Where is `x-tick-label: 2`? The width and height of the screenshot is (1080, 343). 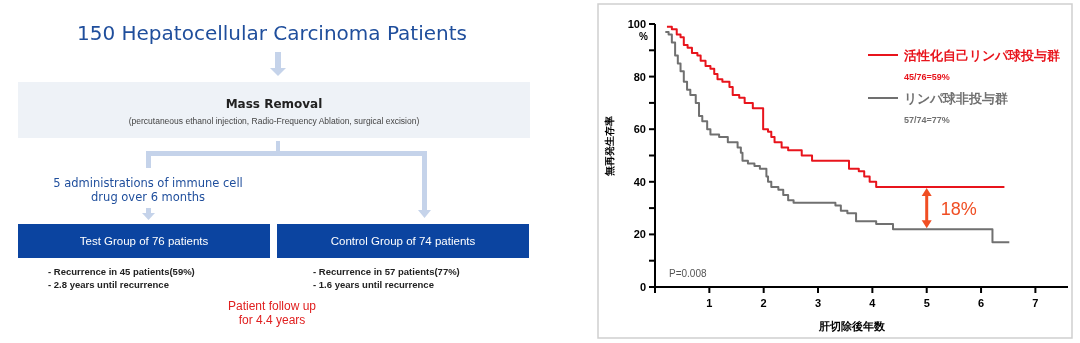 x-tick-label: 2 is located at coordinates (763, 303).